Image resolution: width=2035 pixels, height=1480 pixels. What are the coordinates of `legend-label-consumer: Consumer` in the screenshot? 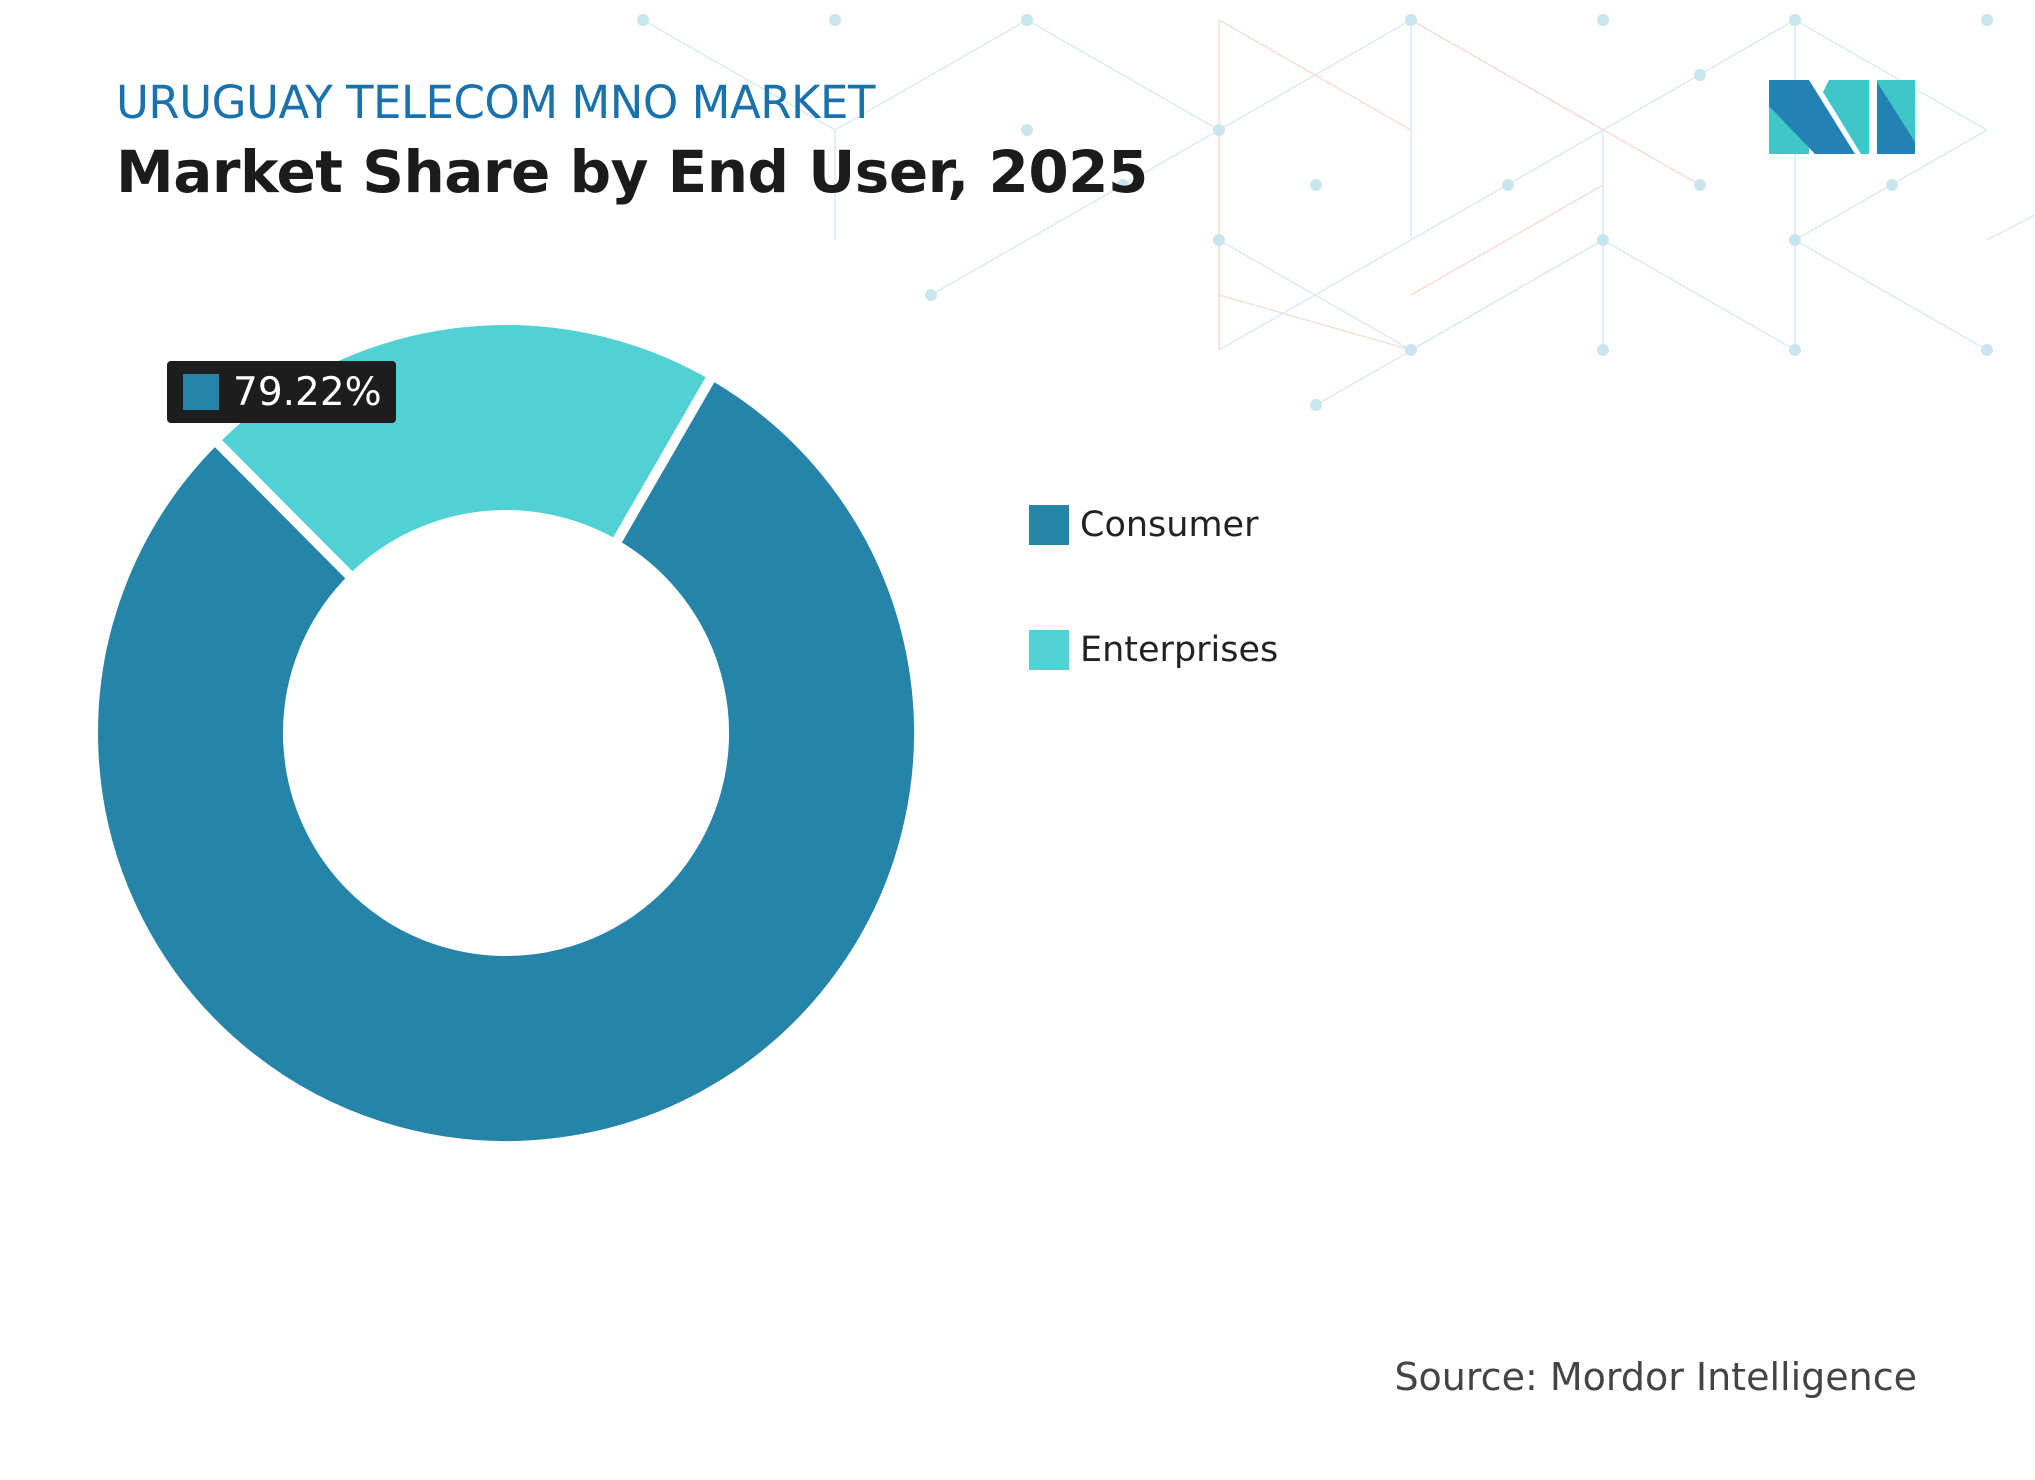 It's located at (1169, 525).